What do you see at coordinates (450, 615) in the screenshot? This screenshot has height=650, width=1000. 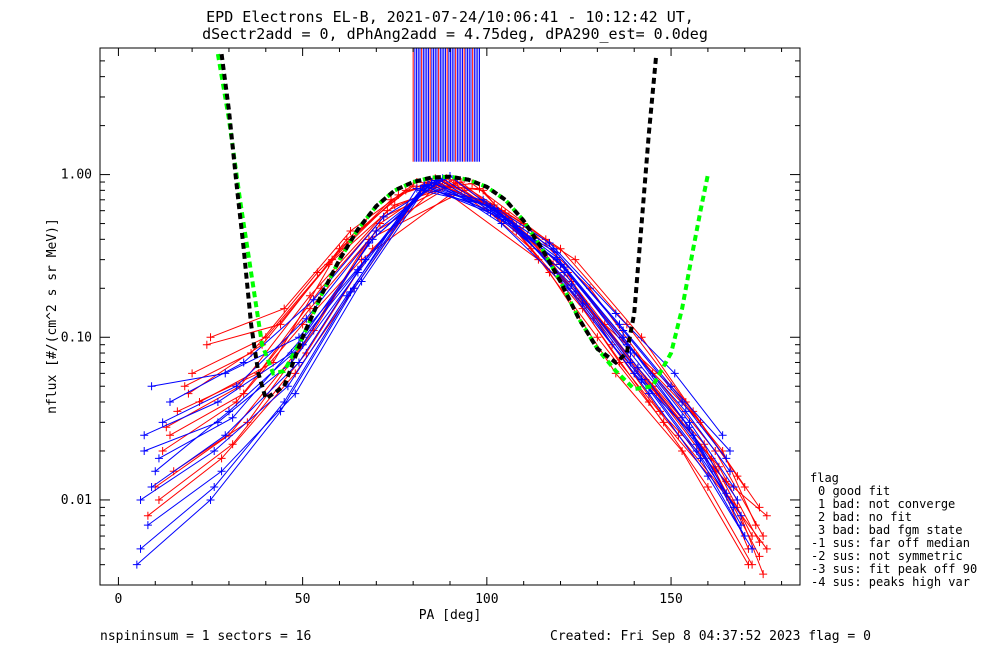 I see `x-axis-label: PA [deg]` at bounding box center [450, 615].